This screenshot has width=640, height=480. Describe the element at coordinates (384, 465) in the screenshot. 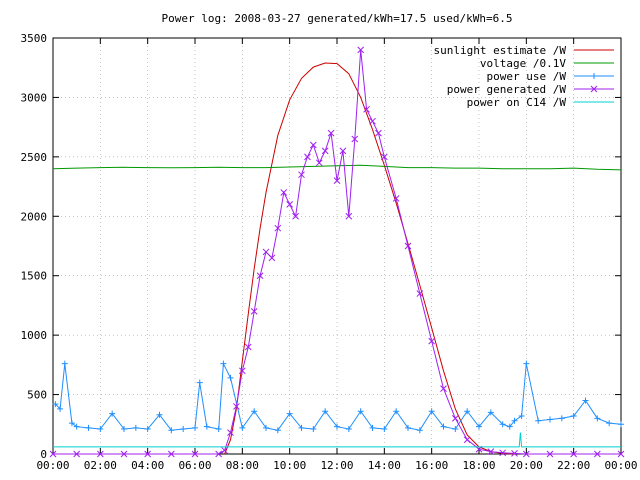

I see `x-tick-label: 14:00` at that location.